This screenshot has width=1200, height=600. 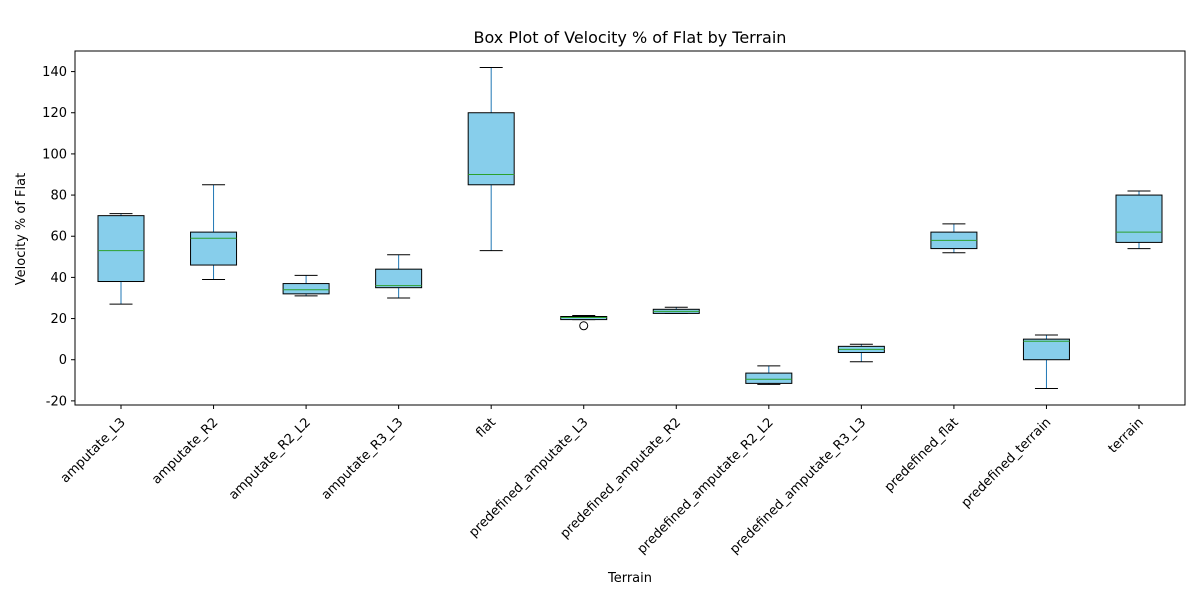 I want to click on y-tick-label: 60, so click(x=58, y=237).